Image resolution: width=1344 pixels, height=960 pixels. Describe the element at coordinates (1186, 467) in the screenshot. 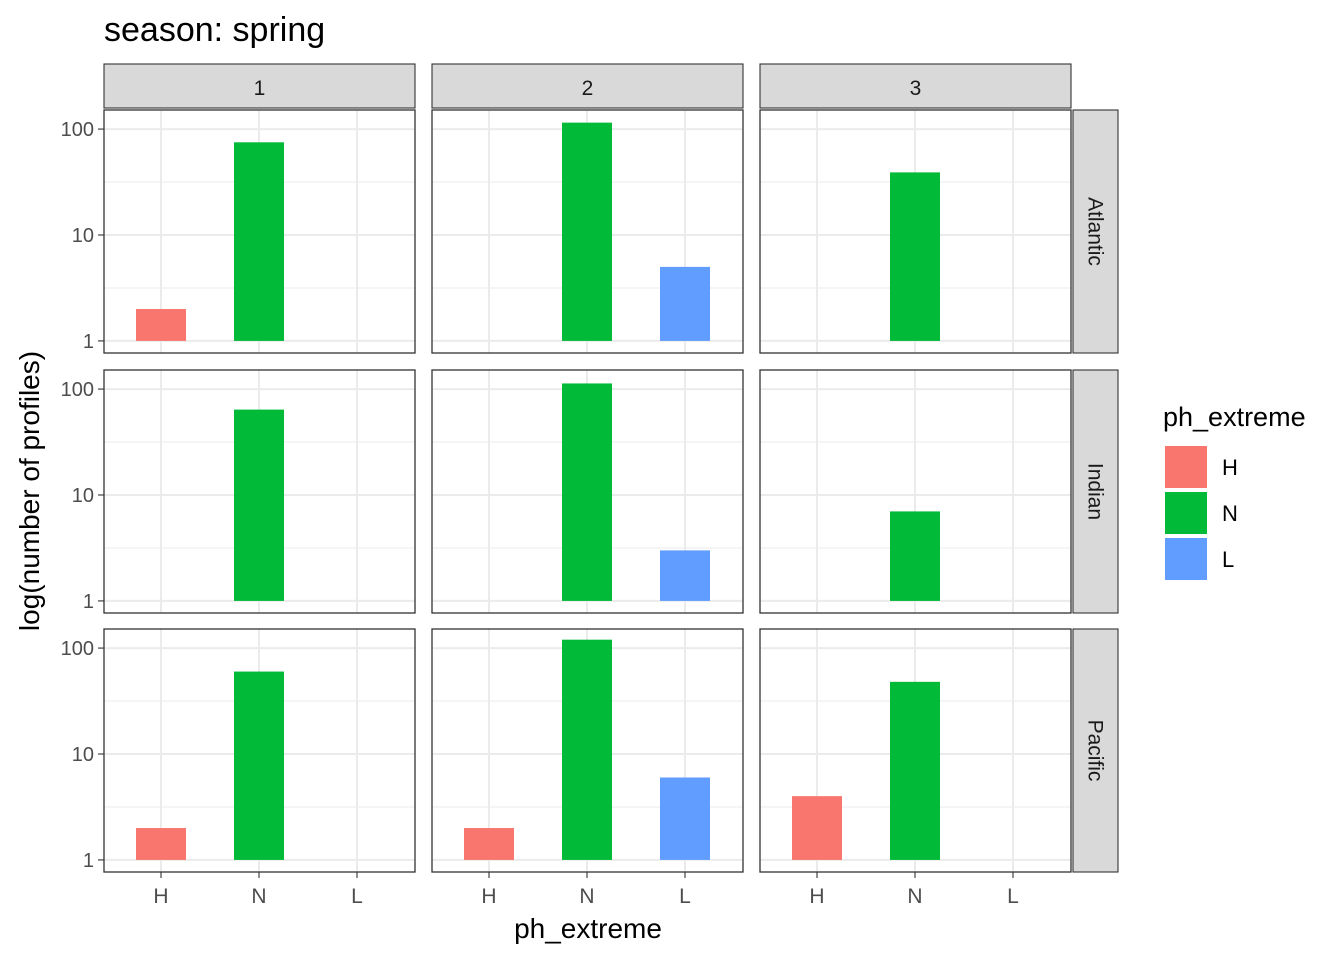

I see `legend-key-h` at that location.